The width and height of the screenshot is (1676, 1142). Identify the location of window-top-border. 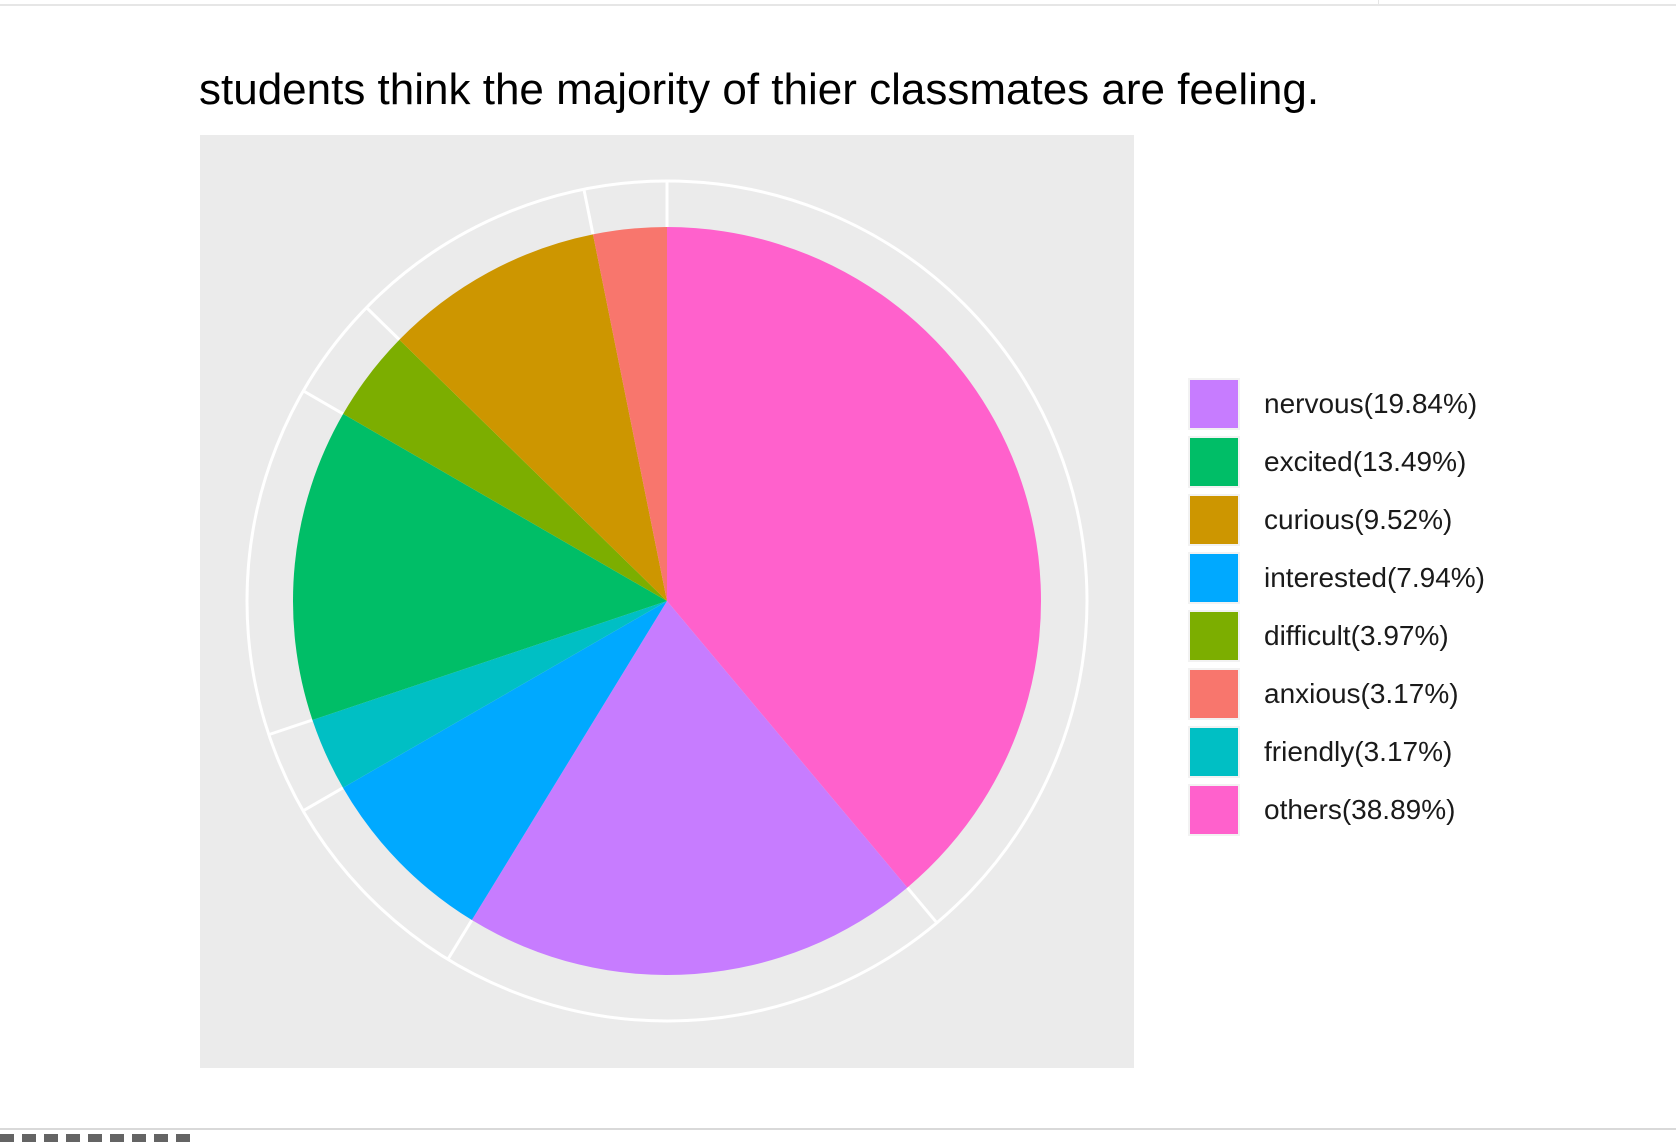
(838, 5).